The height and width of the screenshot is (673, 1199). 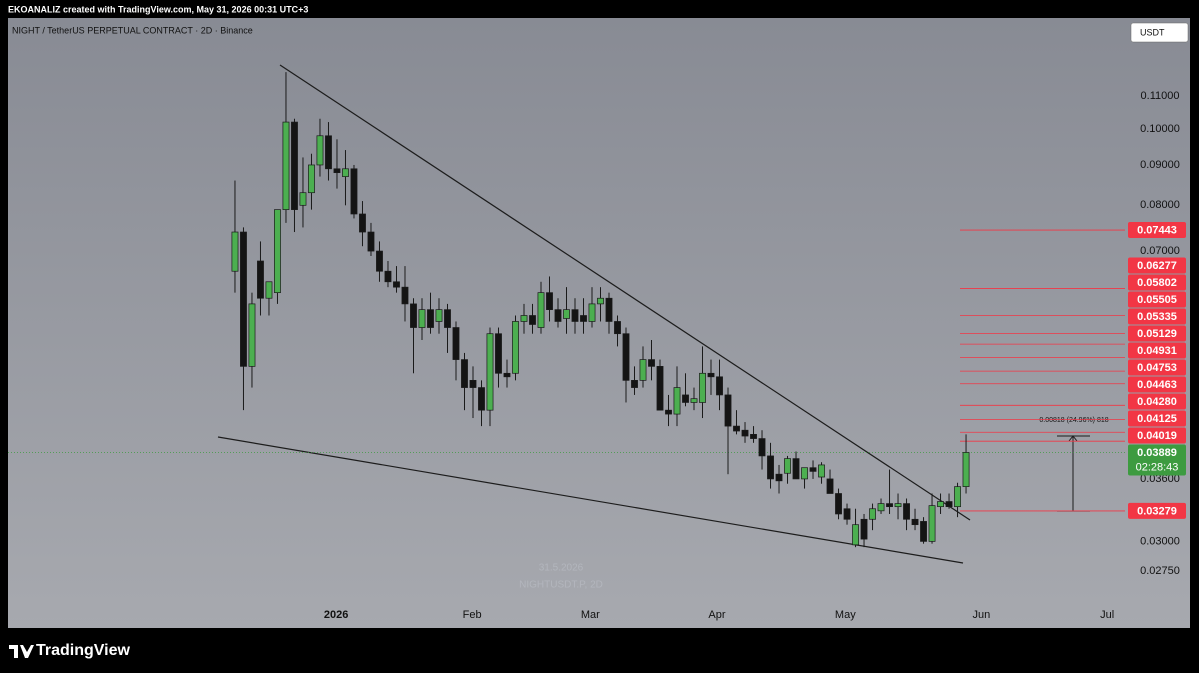 I want to click on measure-label: 0.00818 (24.96%) 818, so click(x=1073, y=420).